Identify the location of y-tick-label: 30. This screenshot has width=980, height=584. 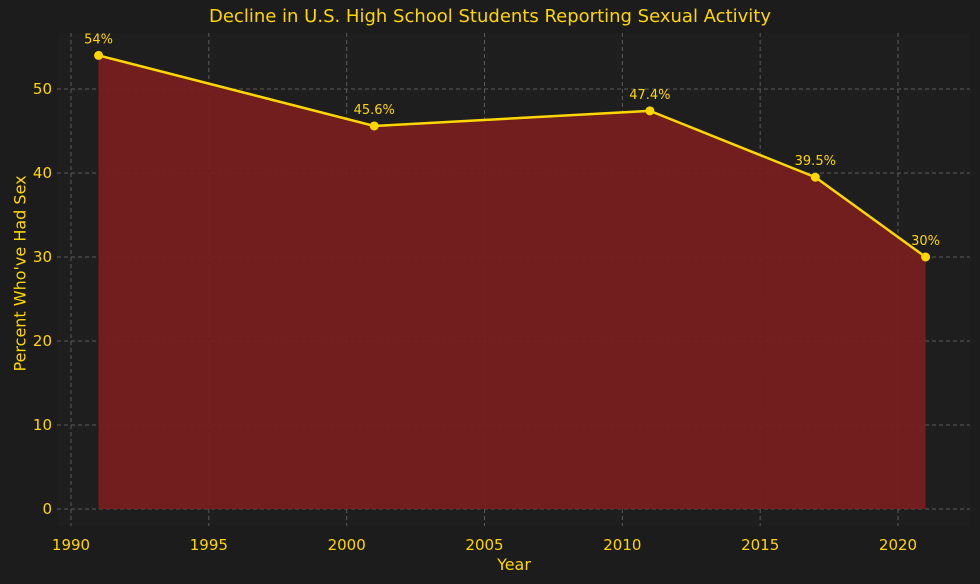
(42, 257).